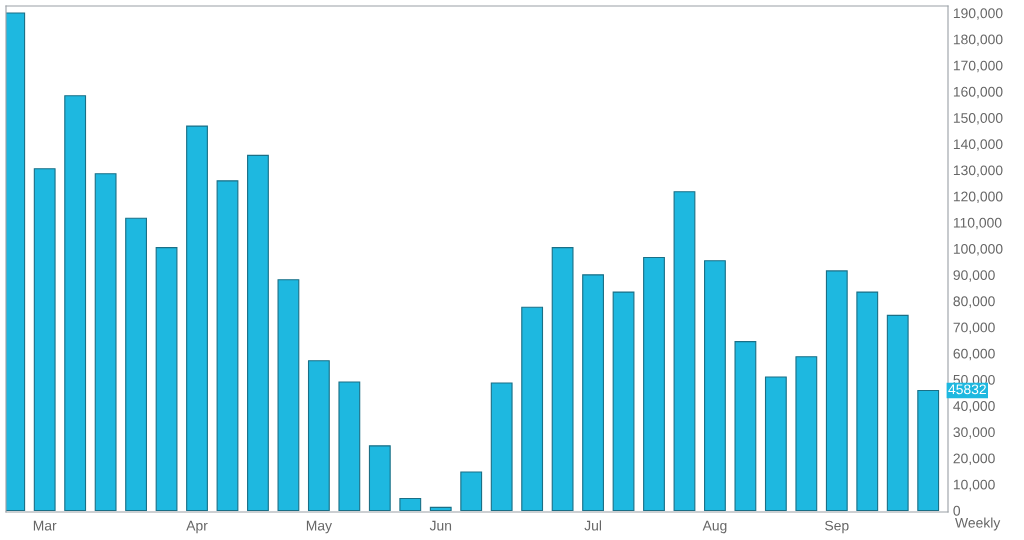  I want to click on y-tick-label: 70,000, so click(974, 328).